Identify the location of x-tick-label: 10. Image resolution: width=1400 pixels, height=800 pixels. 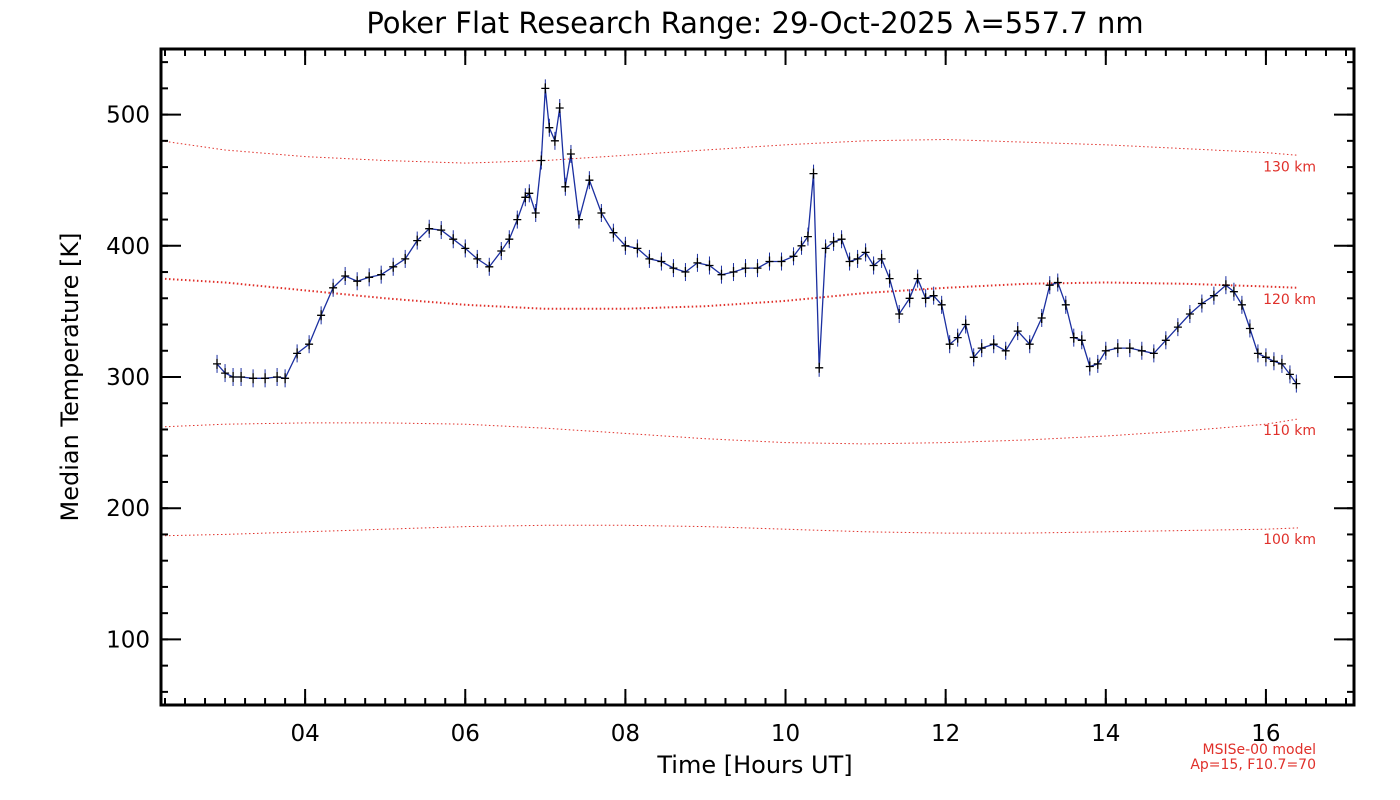
(785, 734).